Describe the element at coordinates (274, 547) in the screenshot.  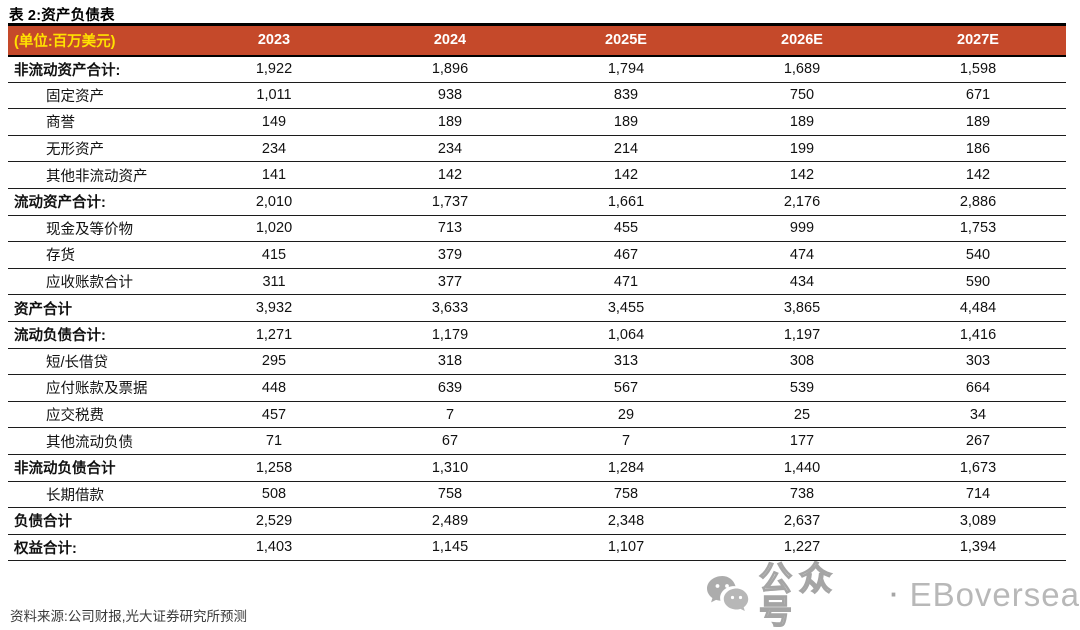
I see `cell-value: 1,403` at that location.